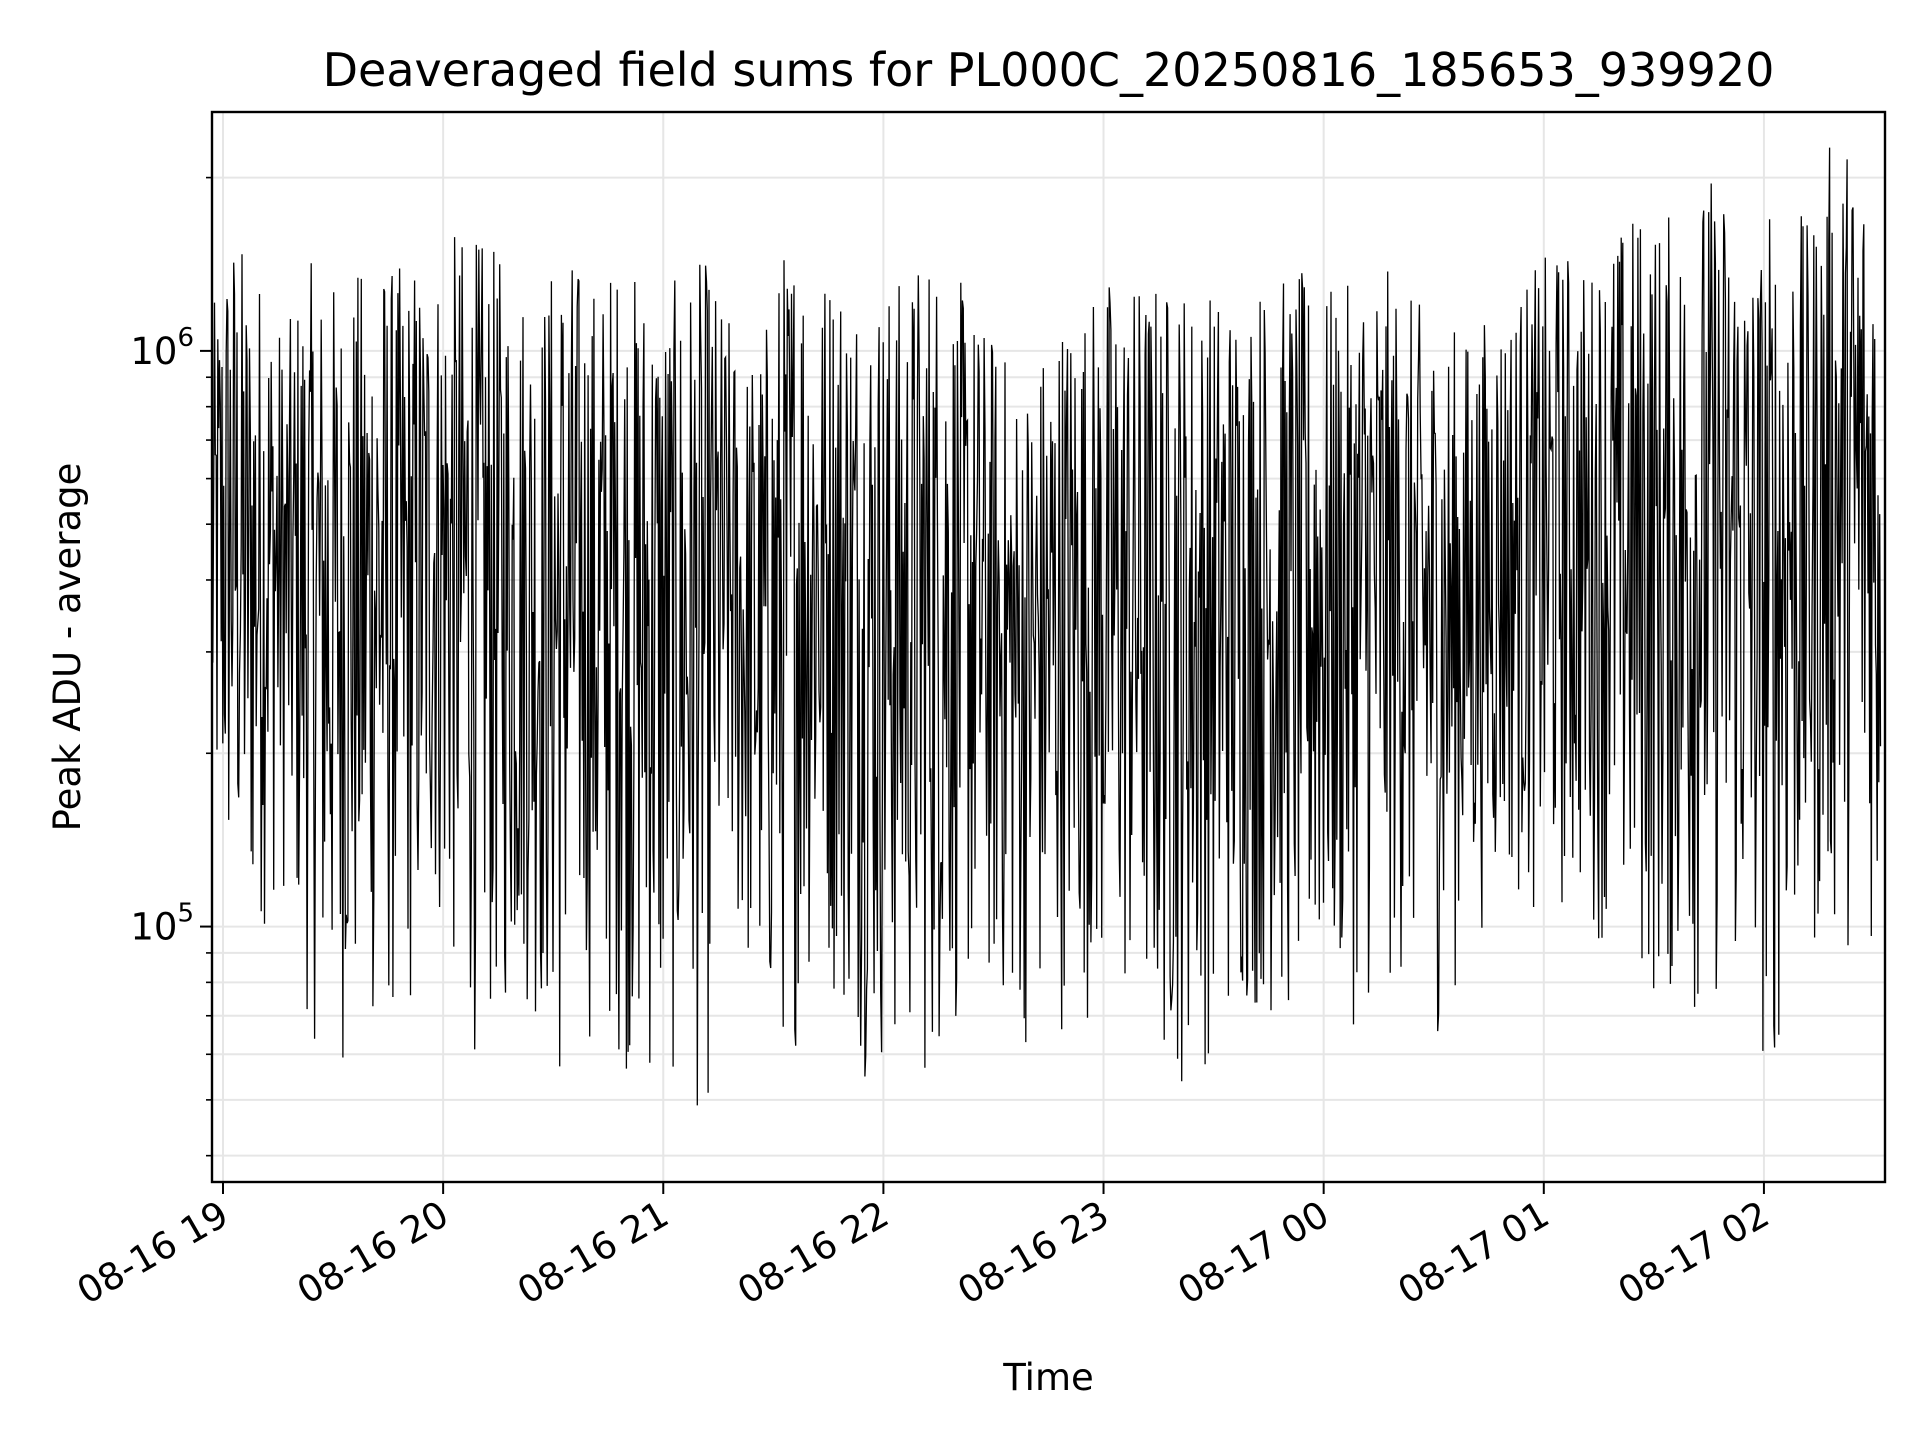  What do you see at coordinates (185, 914) in the screenshot?
I see `y-tick-exponent: 5` at bounding box center [185, 914].